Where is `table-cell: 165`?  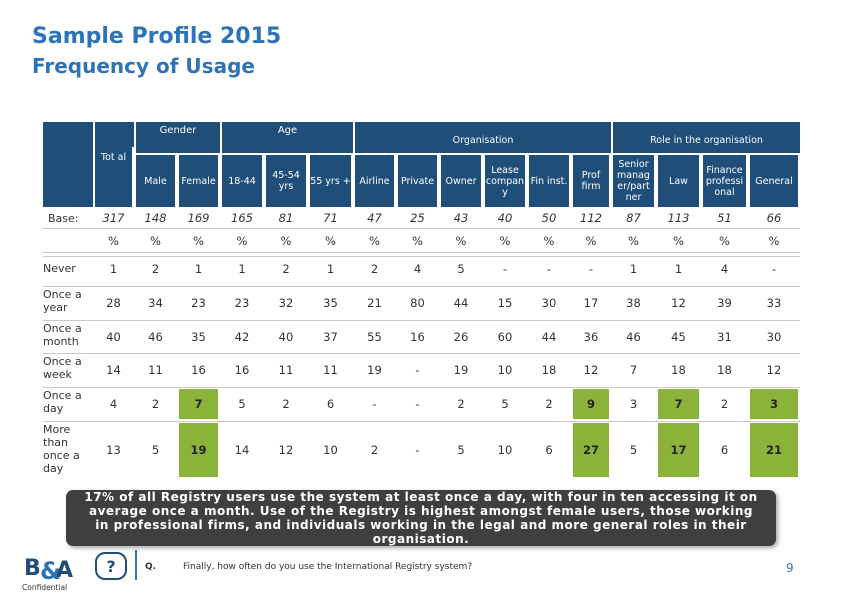
table-cell: 165 is located at coordinates (242, 218).